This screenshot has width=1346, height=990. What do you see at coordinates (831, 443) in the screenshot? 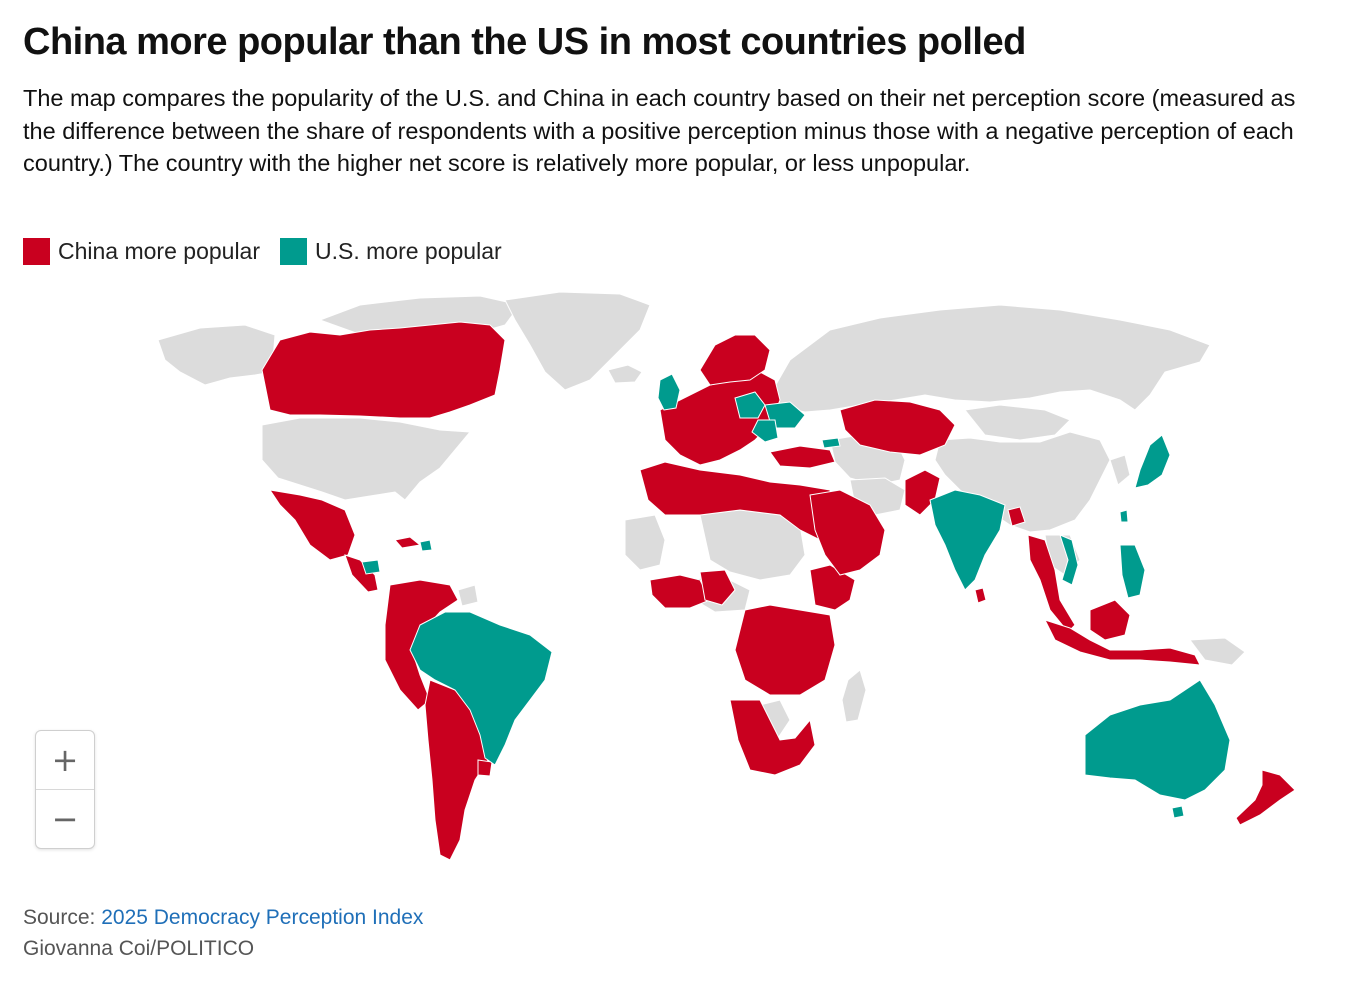
I see `region-georgia` at bounding box center [831, 443].